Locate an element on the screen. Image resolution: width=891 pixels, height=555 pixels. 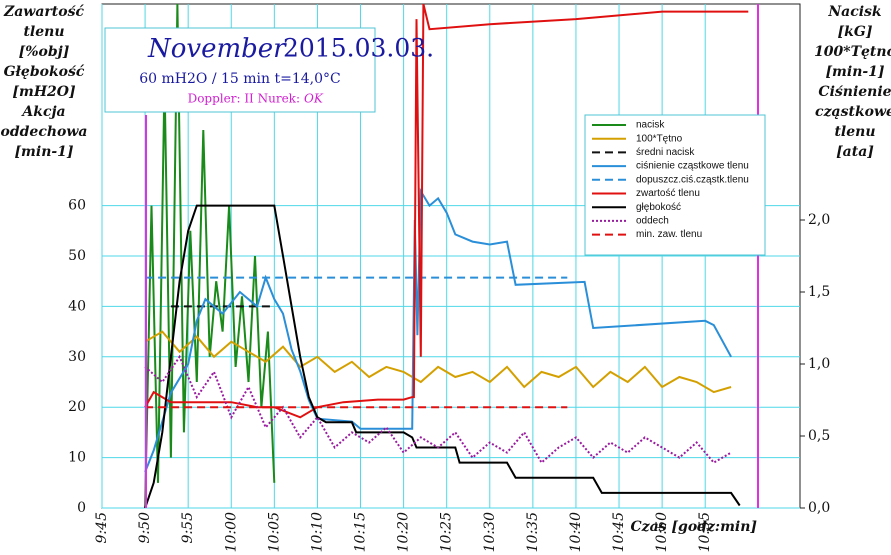
x-tick-label: 10:45 is located at coordinates (619, 532).